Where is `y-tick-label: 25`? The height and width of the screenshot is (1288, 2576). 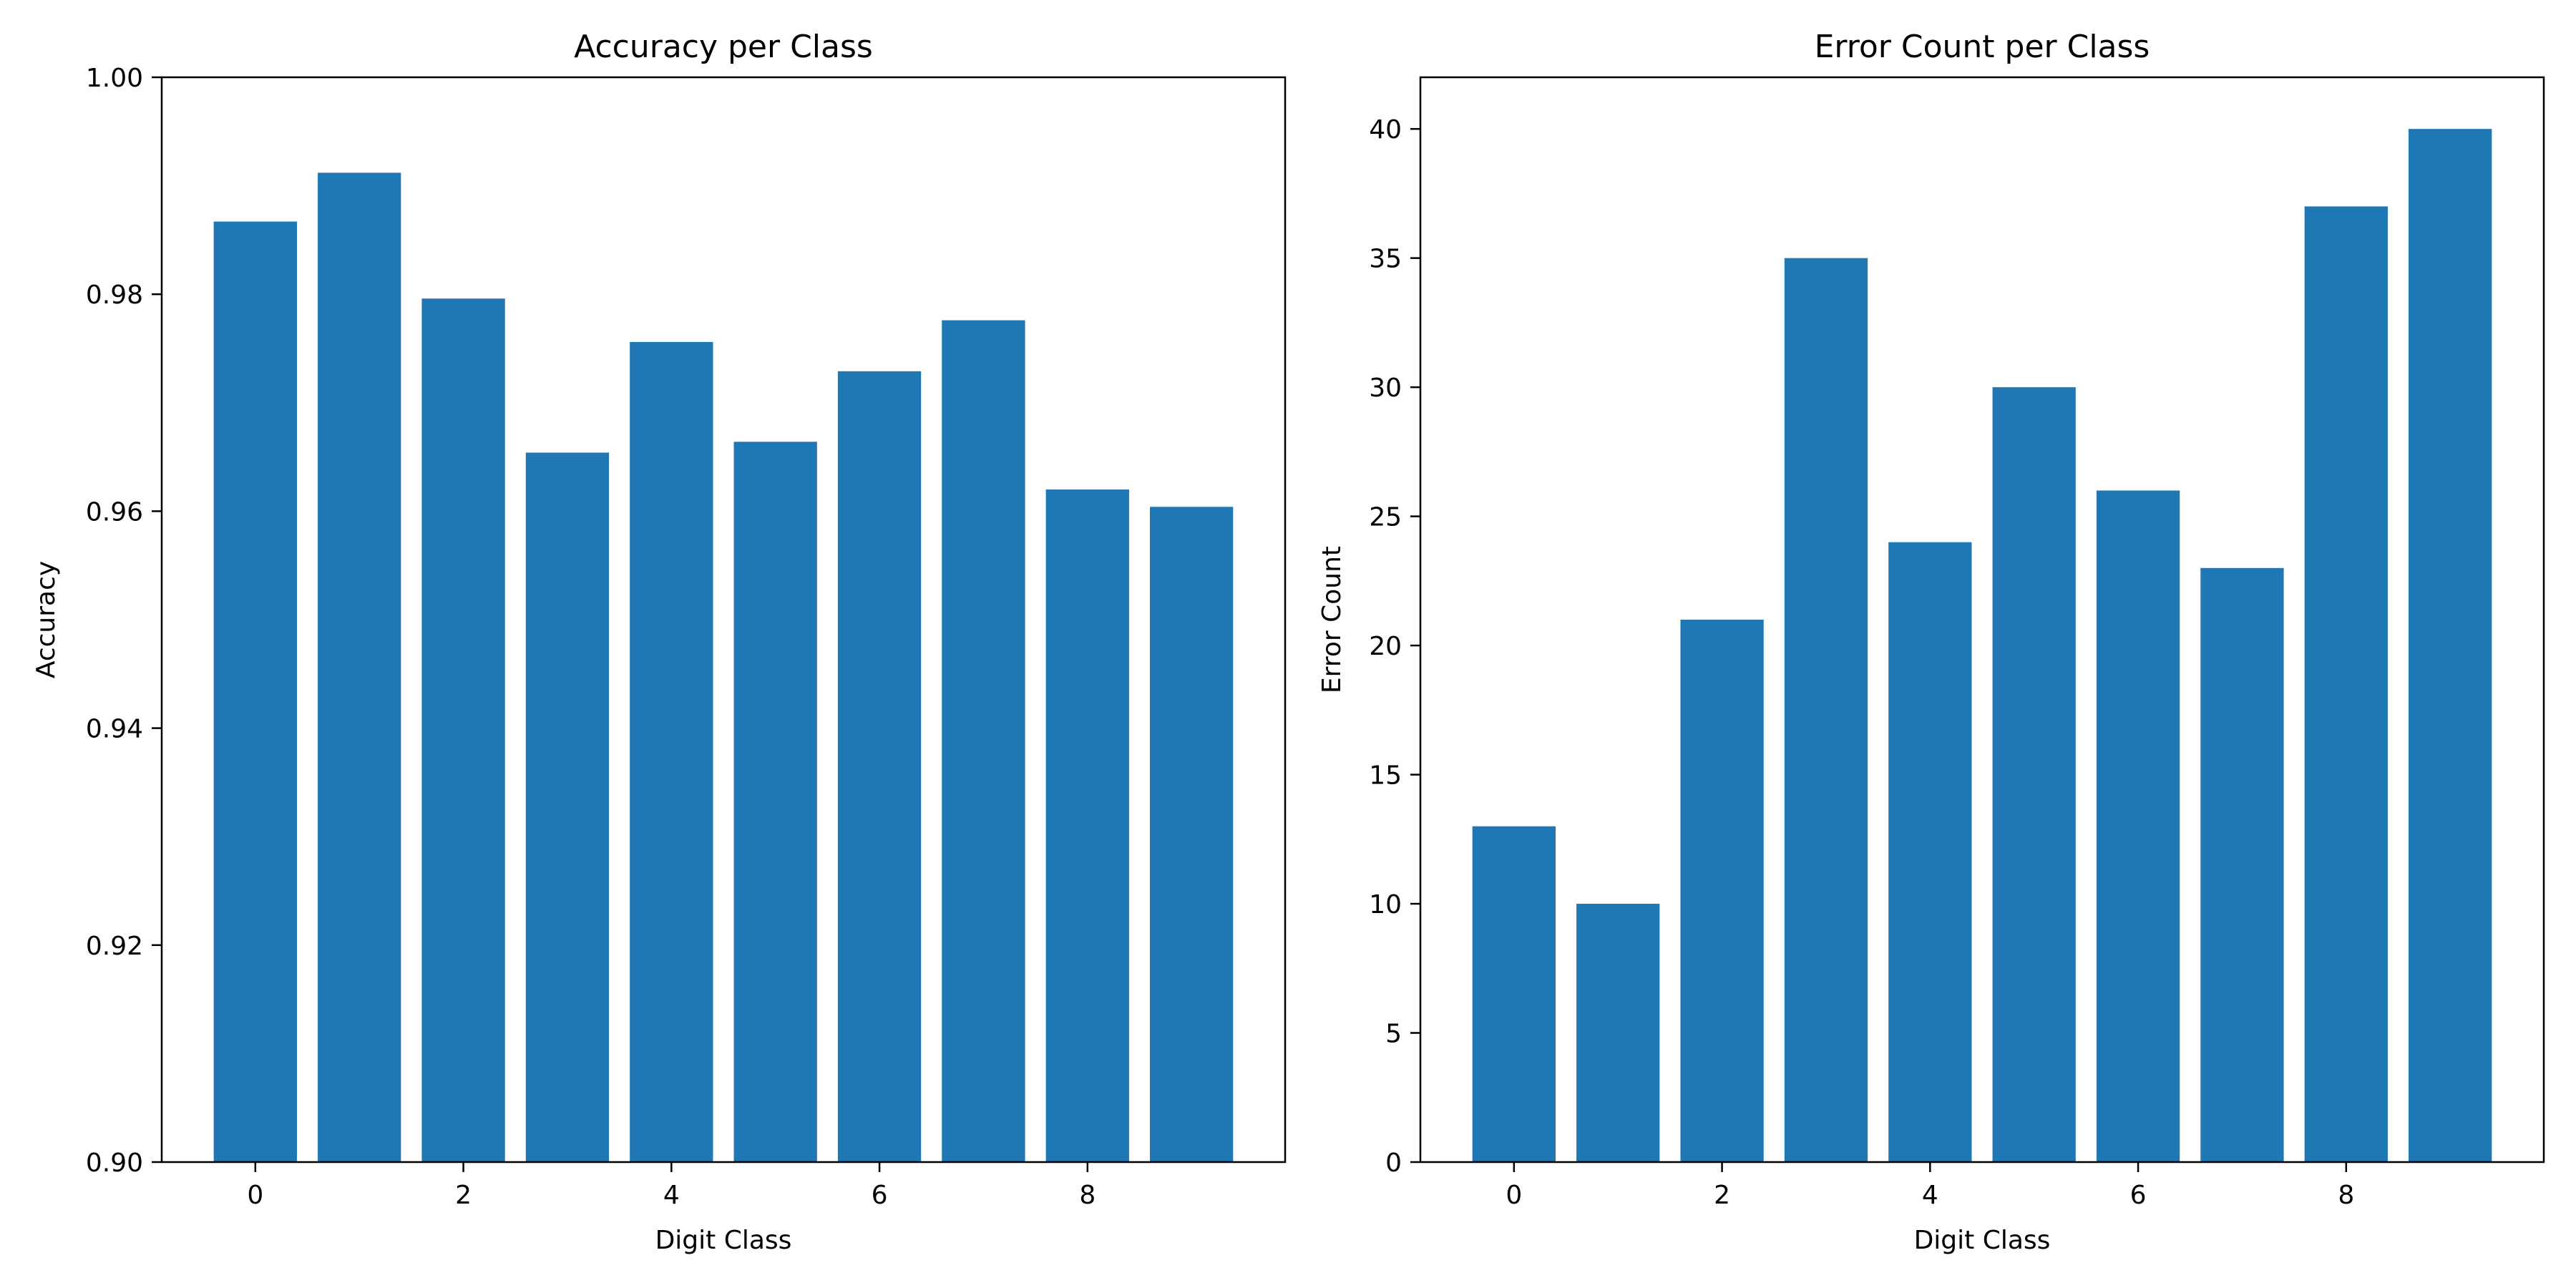
y-tick-label: 25 is located at coordinates (1385, 517).